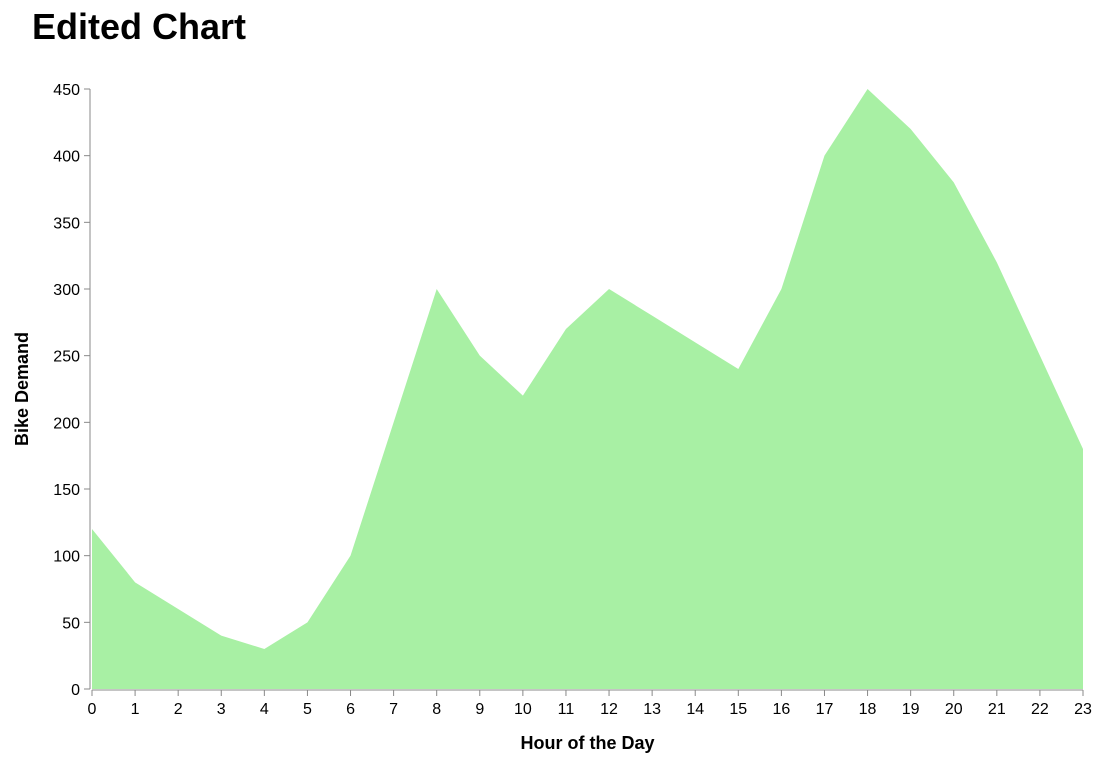  Describe the element at coordinates (66, 357) in the screenshot. I see `y-tick-label: 250` at that location.